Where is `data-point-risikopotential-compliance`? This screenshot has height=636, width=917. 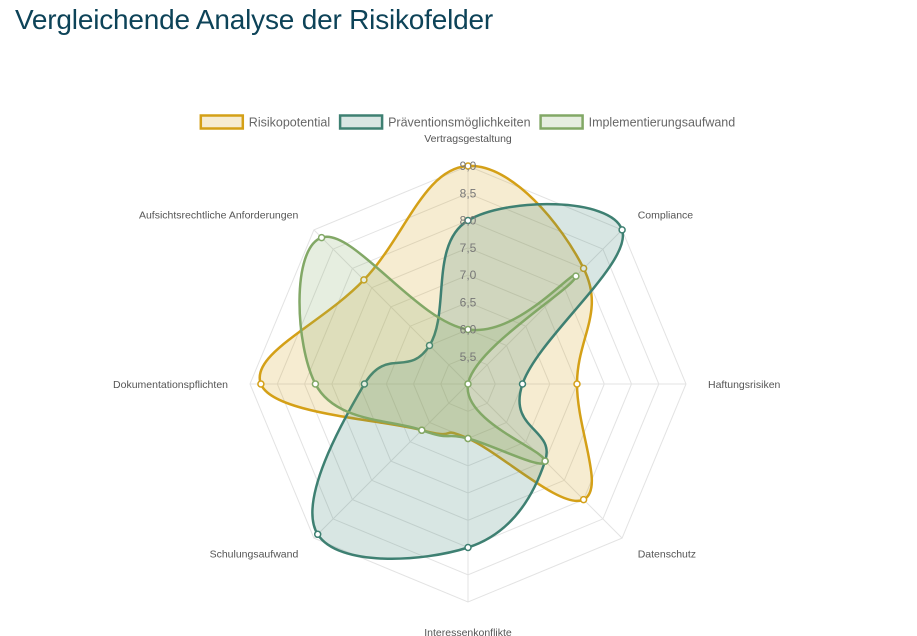
data-point-risikopotential-compliance is located at coordinates (583, 268).